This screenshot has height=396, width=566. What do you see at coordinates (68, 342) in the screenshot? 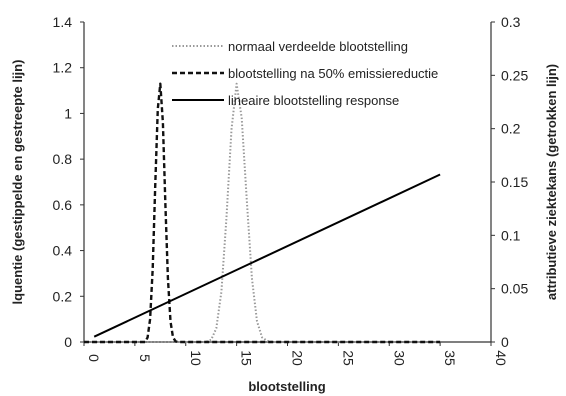
I see `left-y-tick-label: 0` at bounding box center [68, 342].